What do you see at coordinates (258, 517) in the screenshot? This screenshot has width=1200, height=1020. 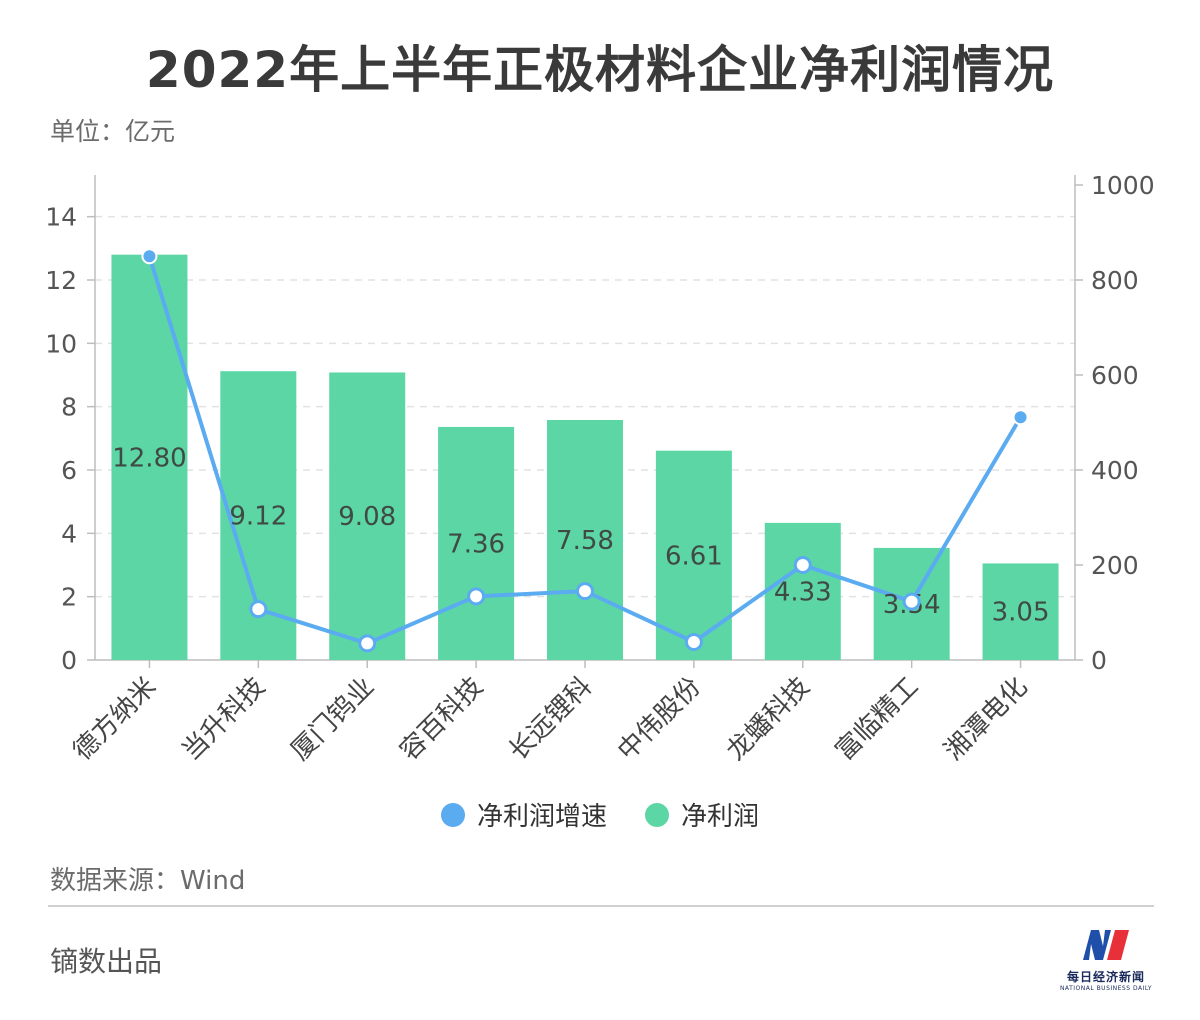 I see `bar-value-label-2: 9.12` at bounding box center [258, 517].